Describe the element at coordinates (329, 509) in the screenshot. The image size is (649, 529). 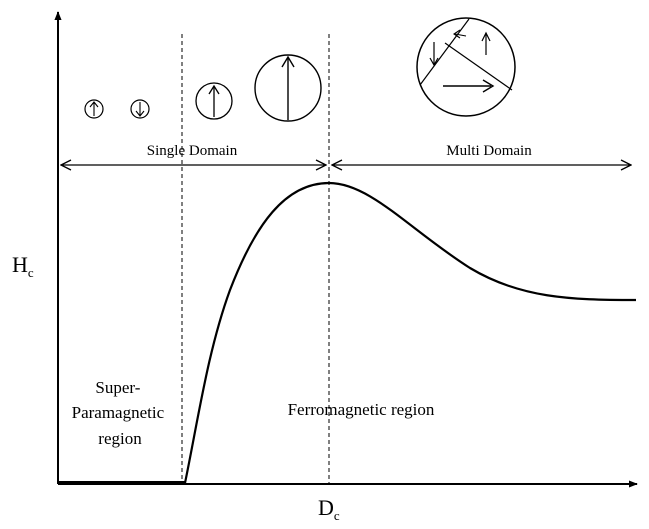
I see `x-axis-label: Dc` at that location.